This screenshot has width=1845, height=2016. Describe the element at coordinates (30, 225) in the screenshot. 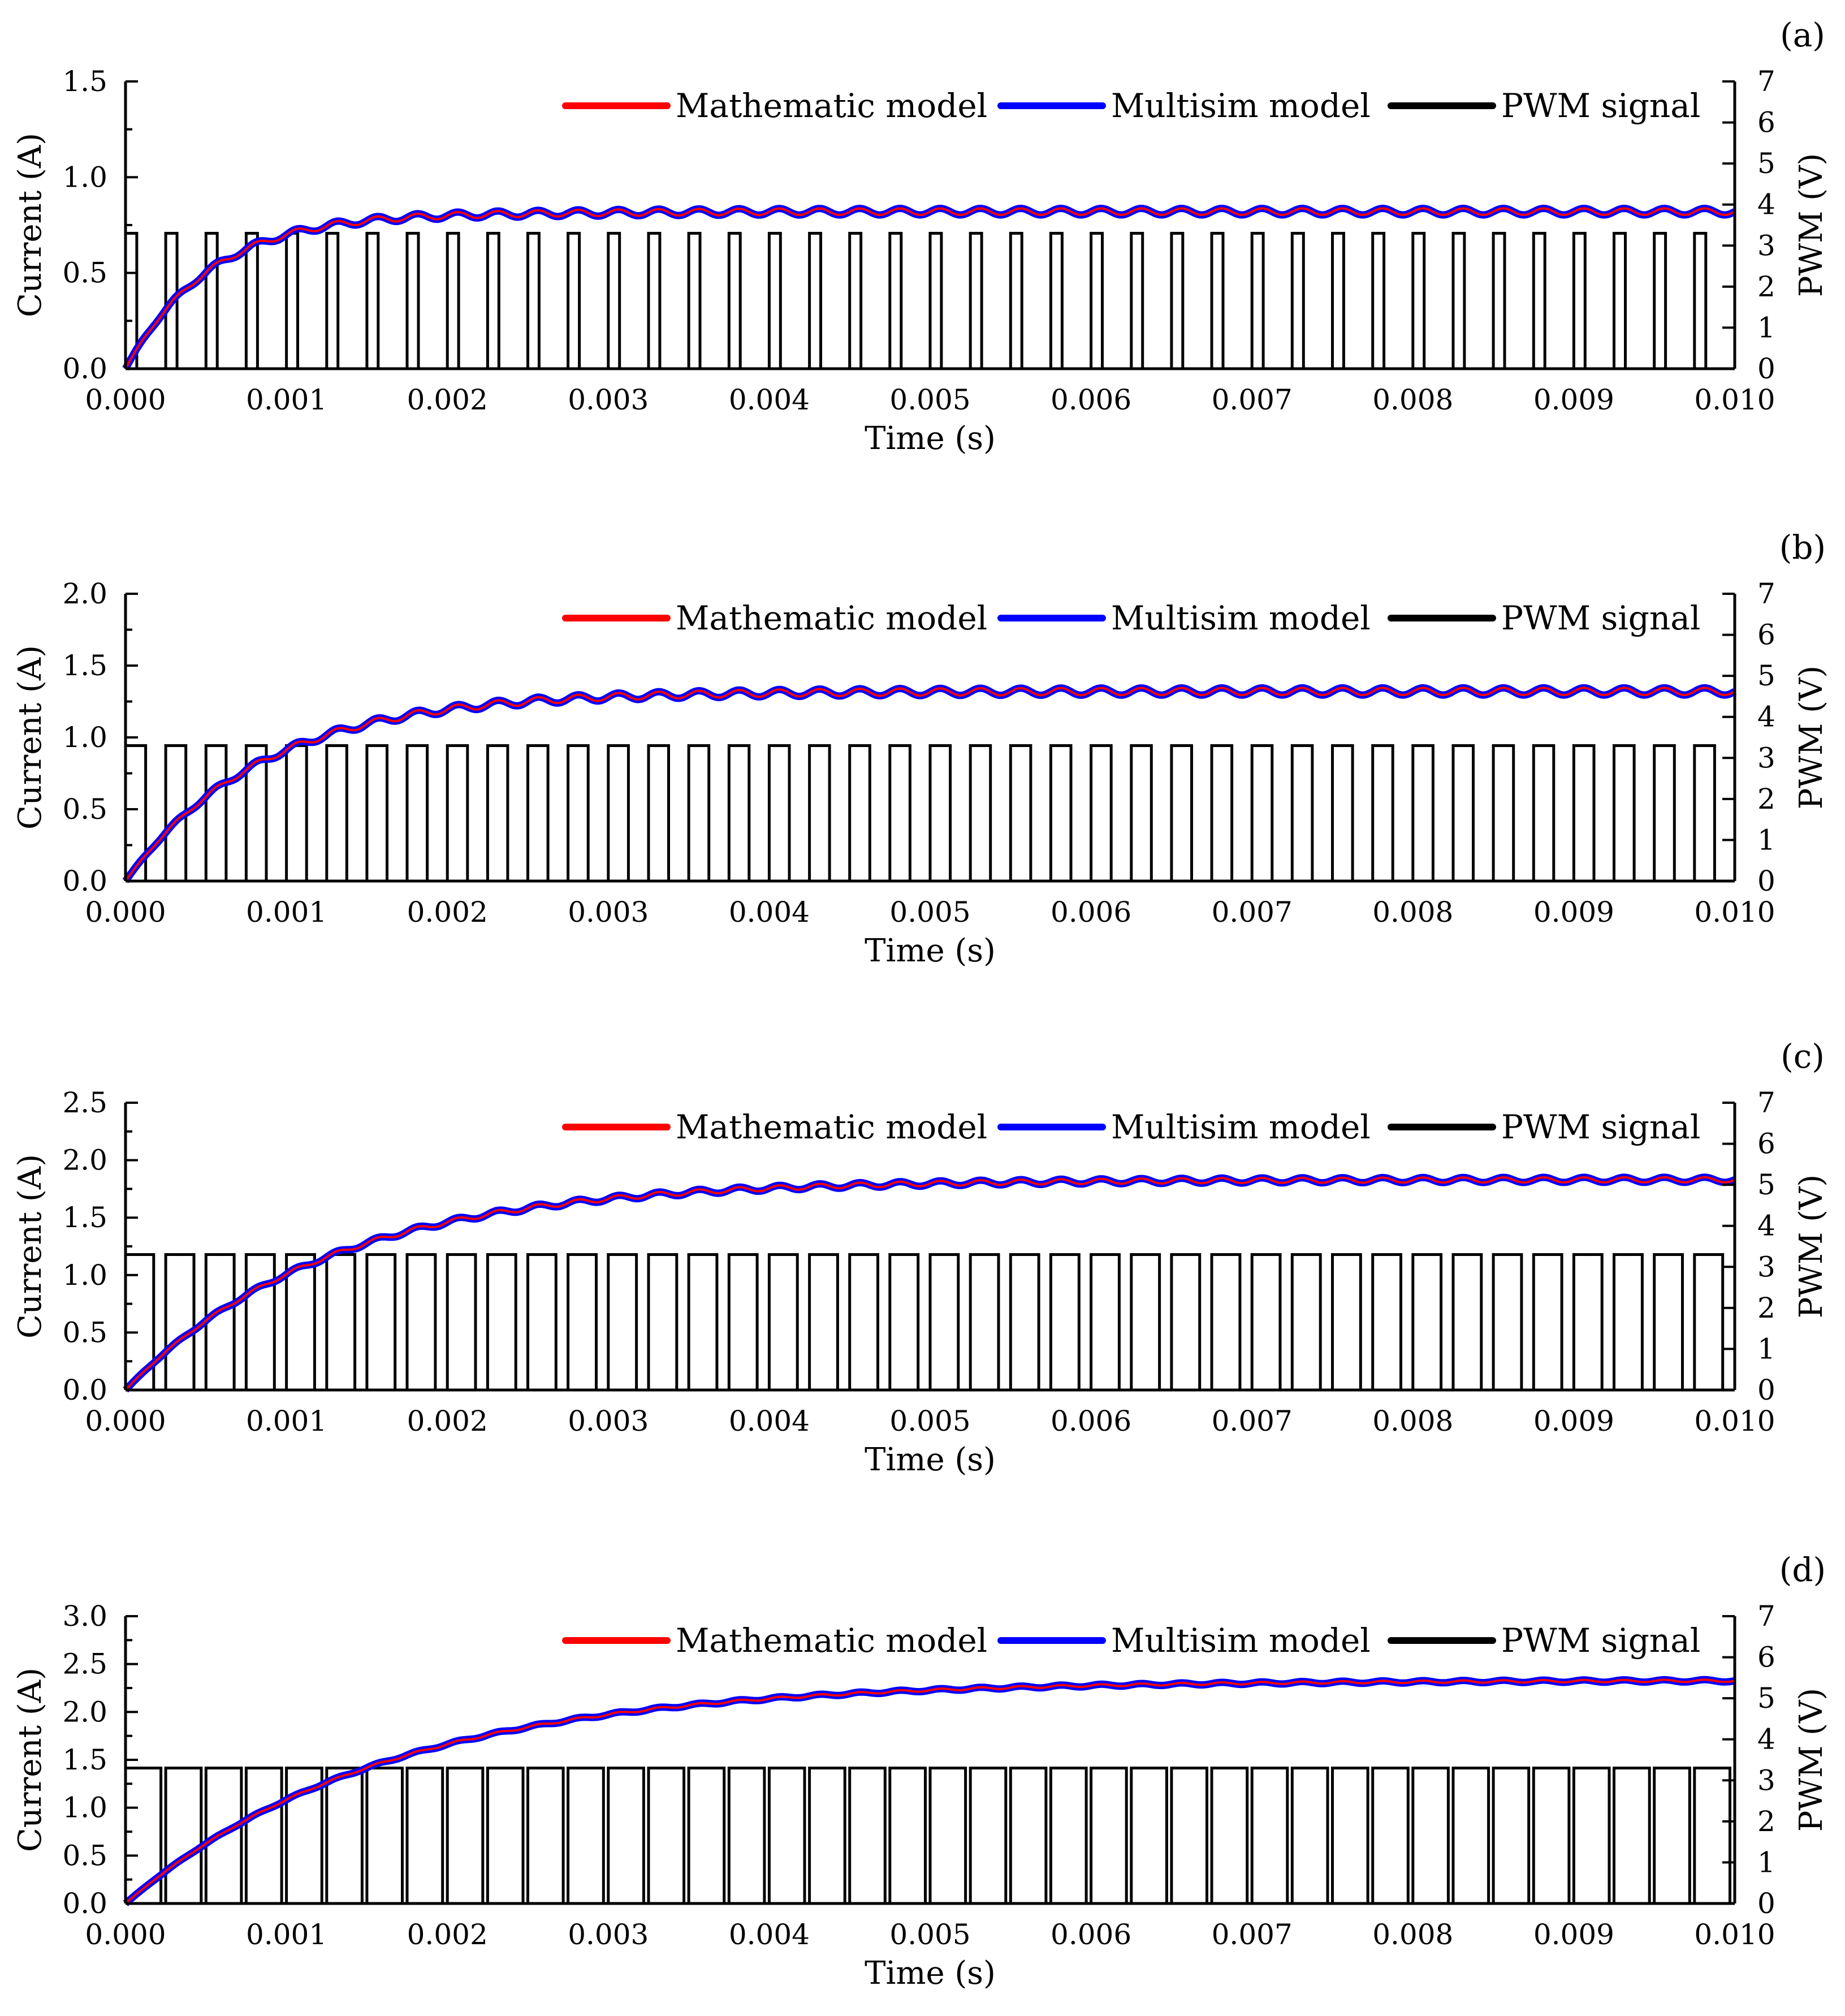

I see `y-left-axis-label: Current (A)` at that location.